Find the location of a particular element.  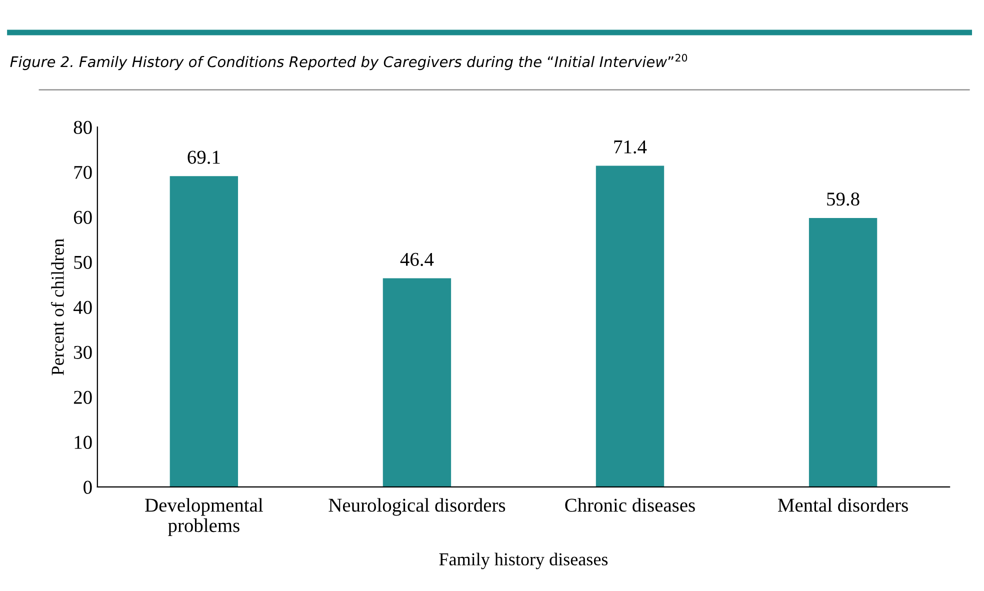

y-tick-label: 50 is located at coordinates (83, 262).